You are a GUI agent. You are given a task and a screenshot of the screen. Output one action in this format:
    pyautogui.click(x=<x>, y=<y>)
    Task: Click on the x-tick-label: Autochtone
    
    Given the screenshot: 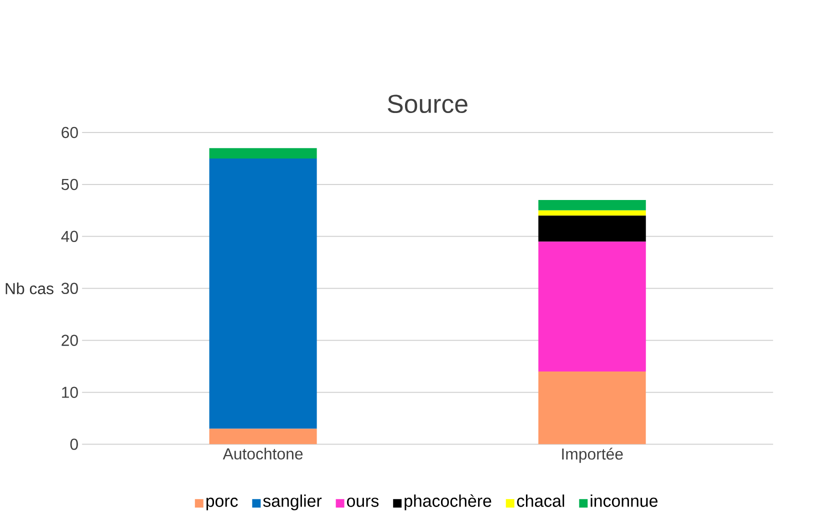 What is the action you would take?
    pyautogui.click(x=262, y=454)
    